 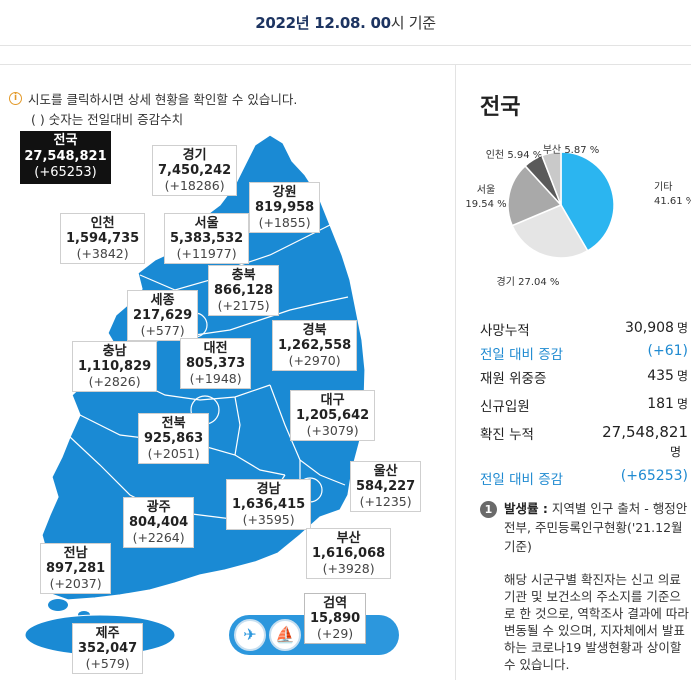 What do you see at coordinates (103, 238) in the screenshot?
I see `region-incheon: 인천 1,594,735 (+3842)` at bounding box center [103, 238].